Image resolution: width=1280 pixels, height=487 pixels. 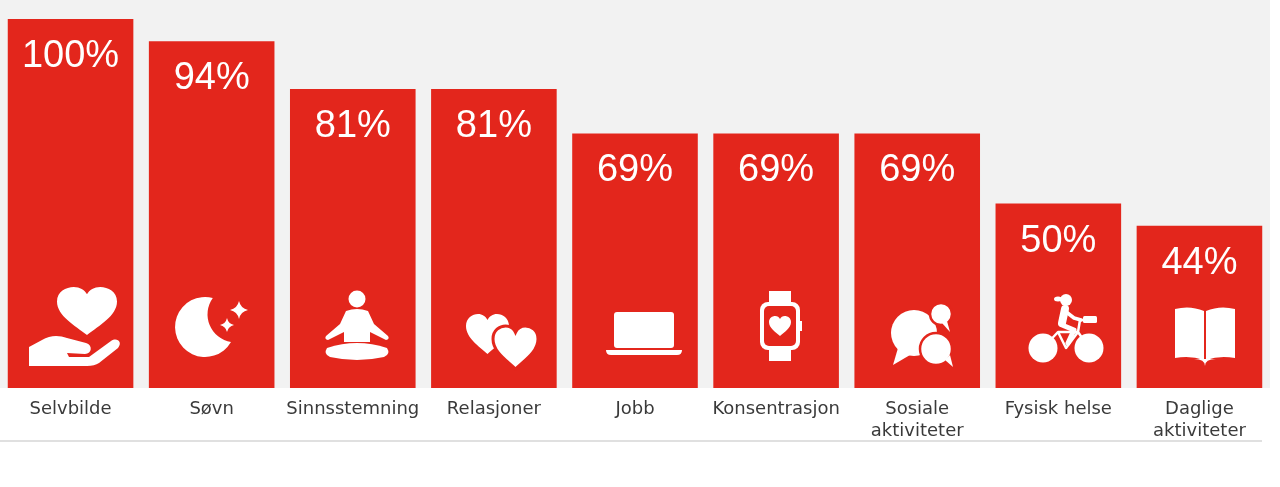 I want to click on x-tick-label: Sosiale aktiviteter, so click(x=917, y=418).